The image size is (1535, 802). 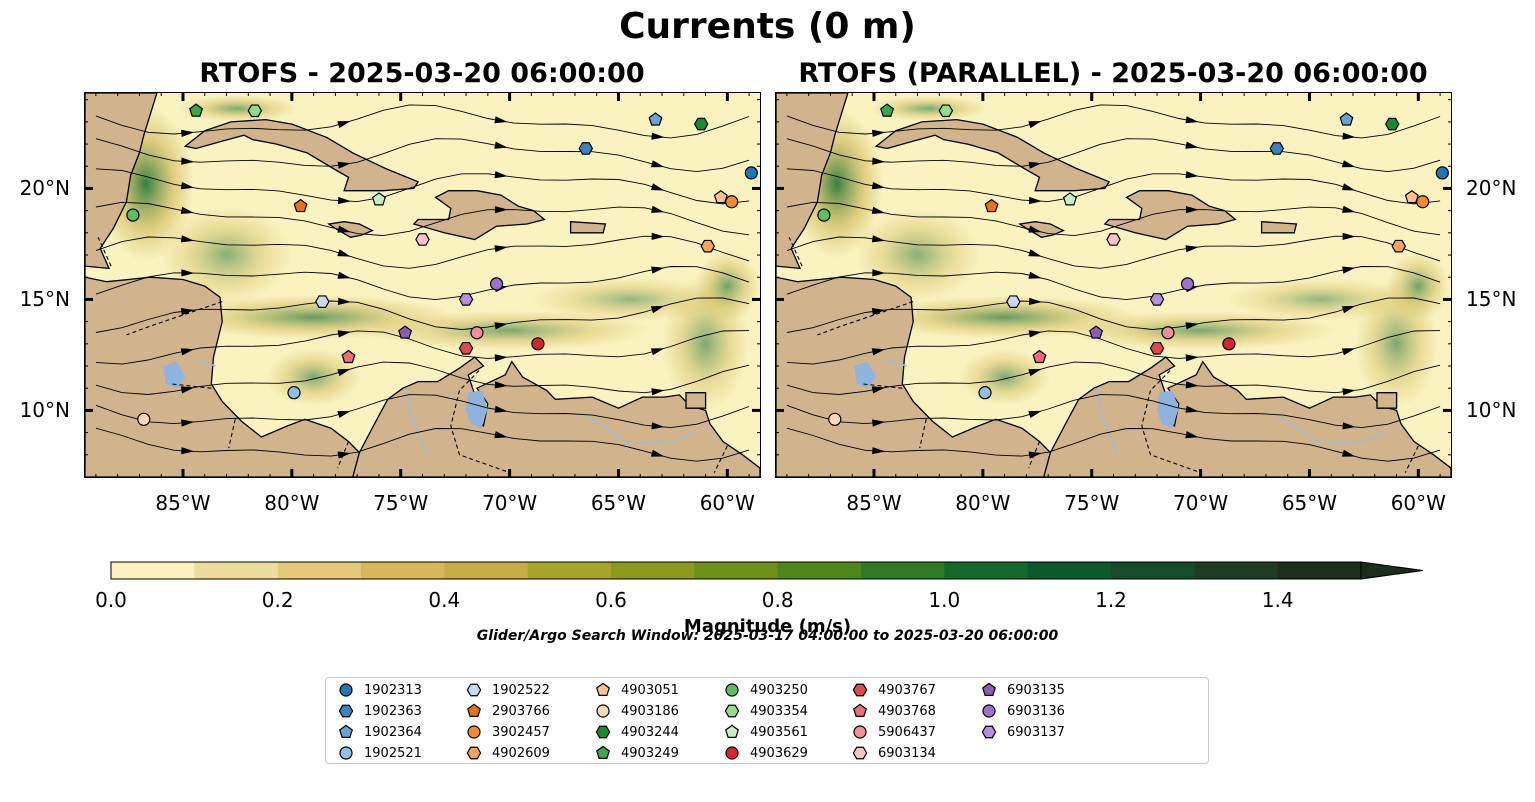 I want to click on pentagon-marker-shape, so click(x=860, y=710).